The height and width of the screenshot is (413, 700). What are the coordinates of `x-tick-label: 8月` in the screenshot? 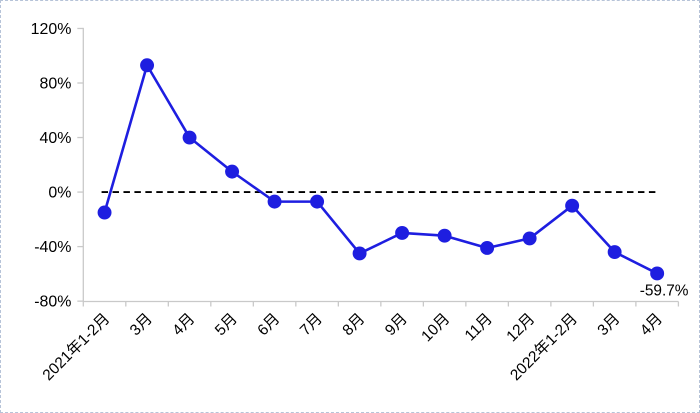 It's located at (353, 324).